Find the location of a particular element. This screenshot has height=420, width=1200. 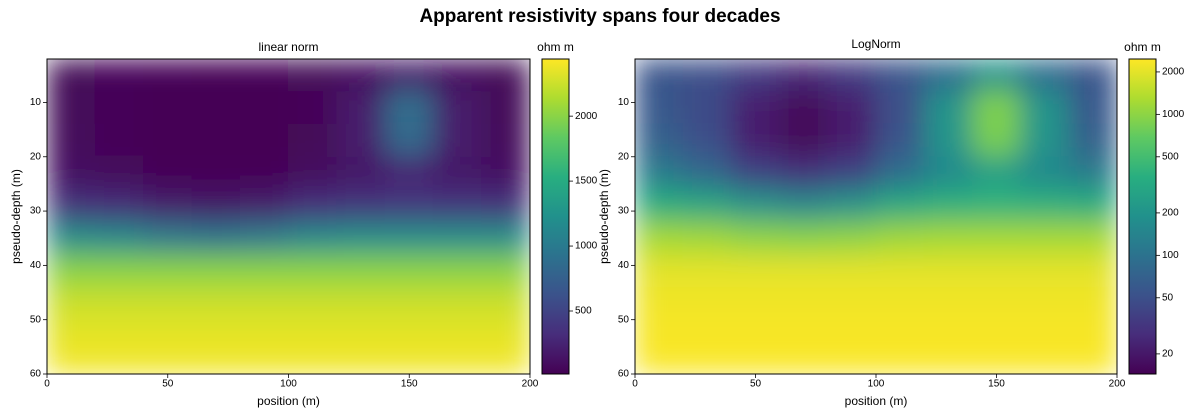

colorbar-tick-label: 500 is located at coordinates (1170, 156).